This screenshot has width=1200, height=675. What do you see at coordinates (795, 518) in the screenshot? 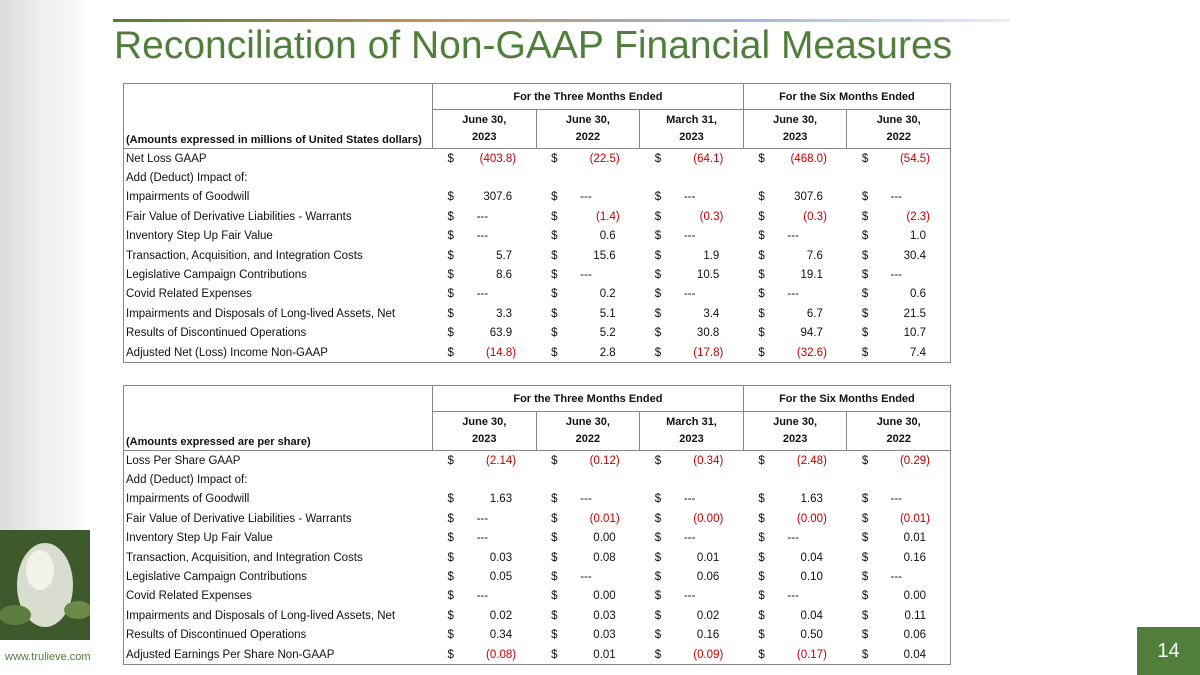
I see `value-cell: $ (0.00)` at bounding box center [795, 518].